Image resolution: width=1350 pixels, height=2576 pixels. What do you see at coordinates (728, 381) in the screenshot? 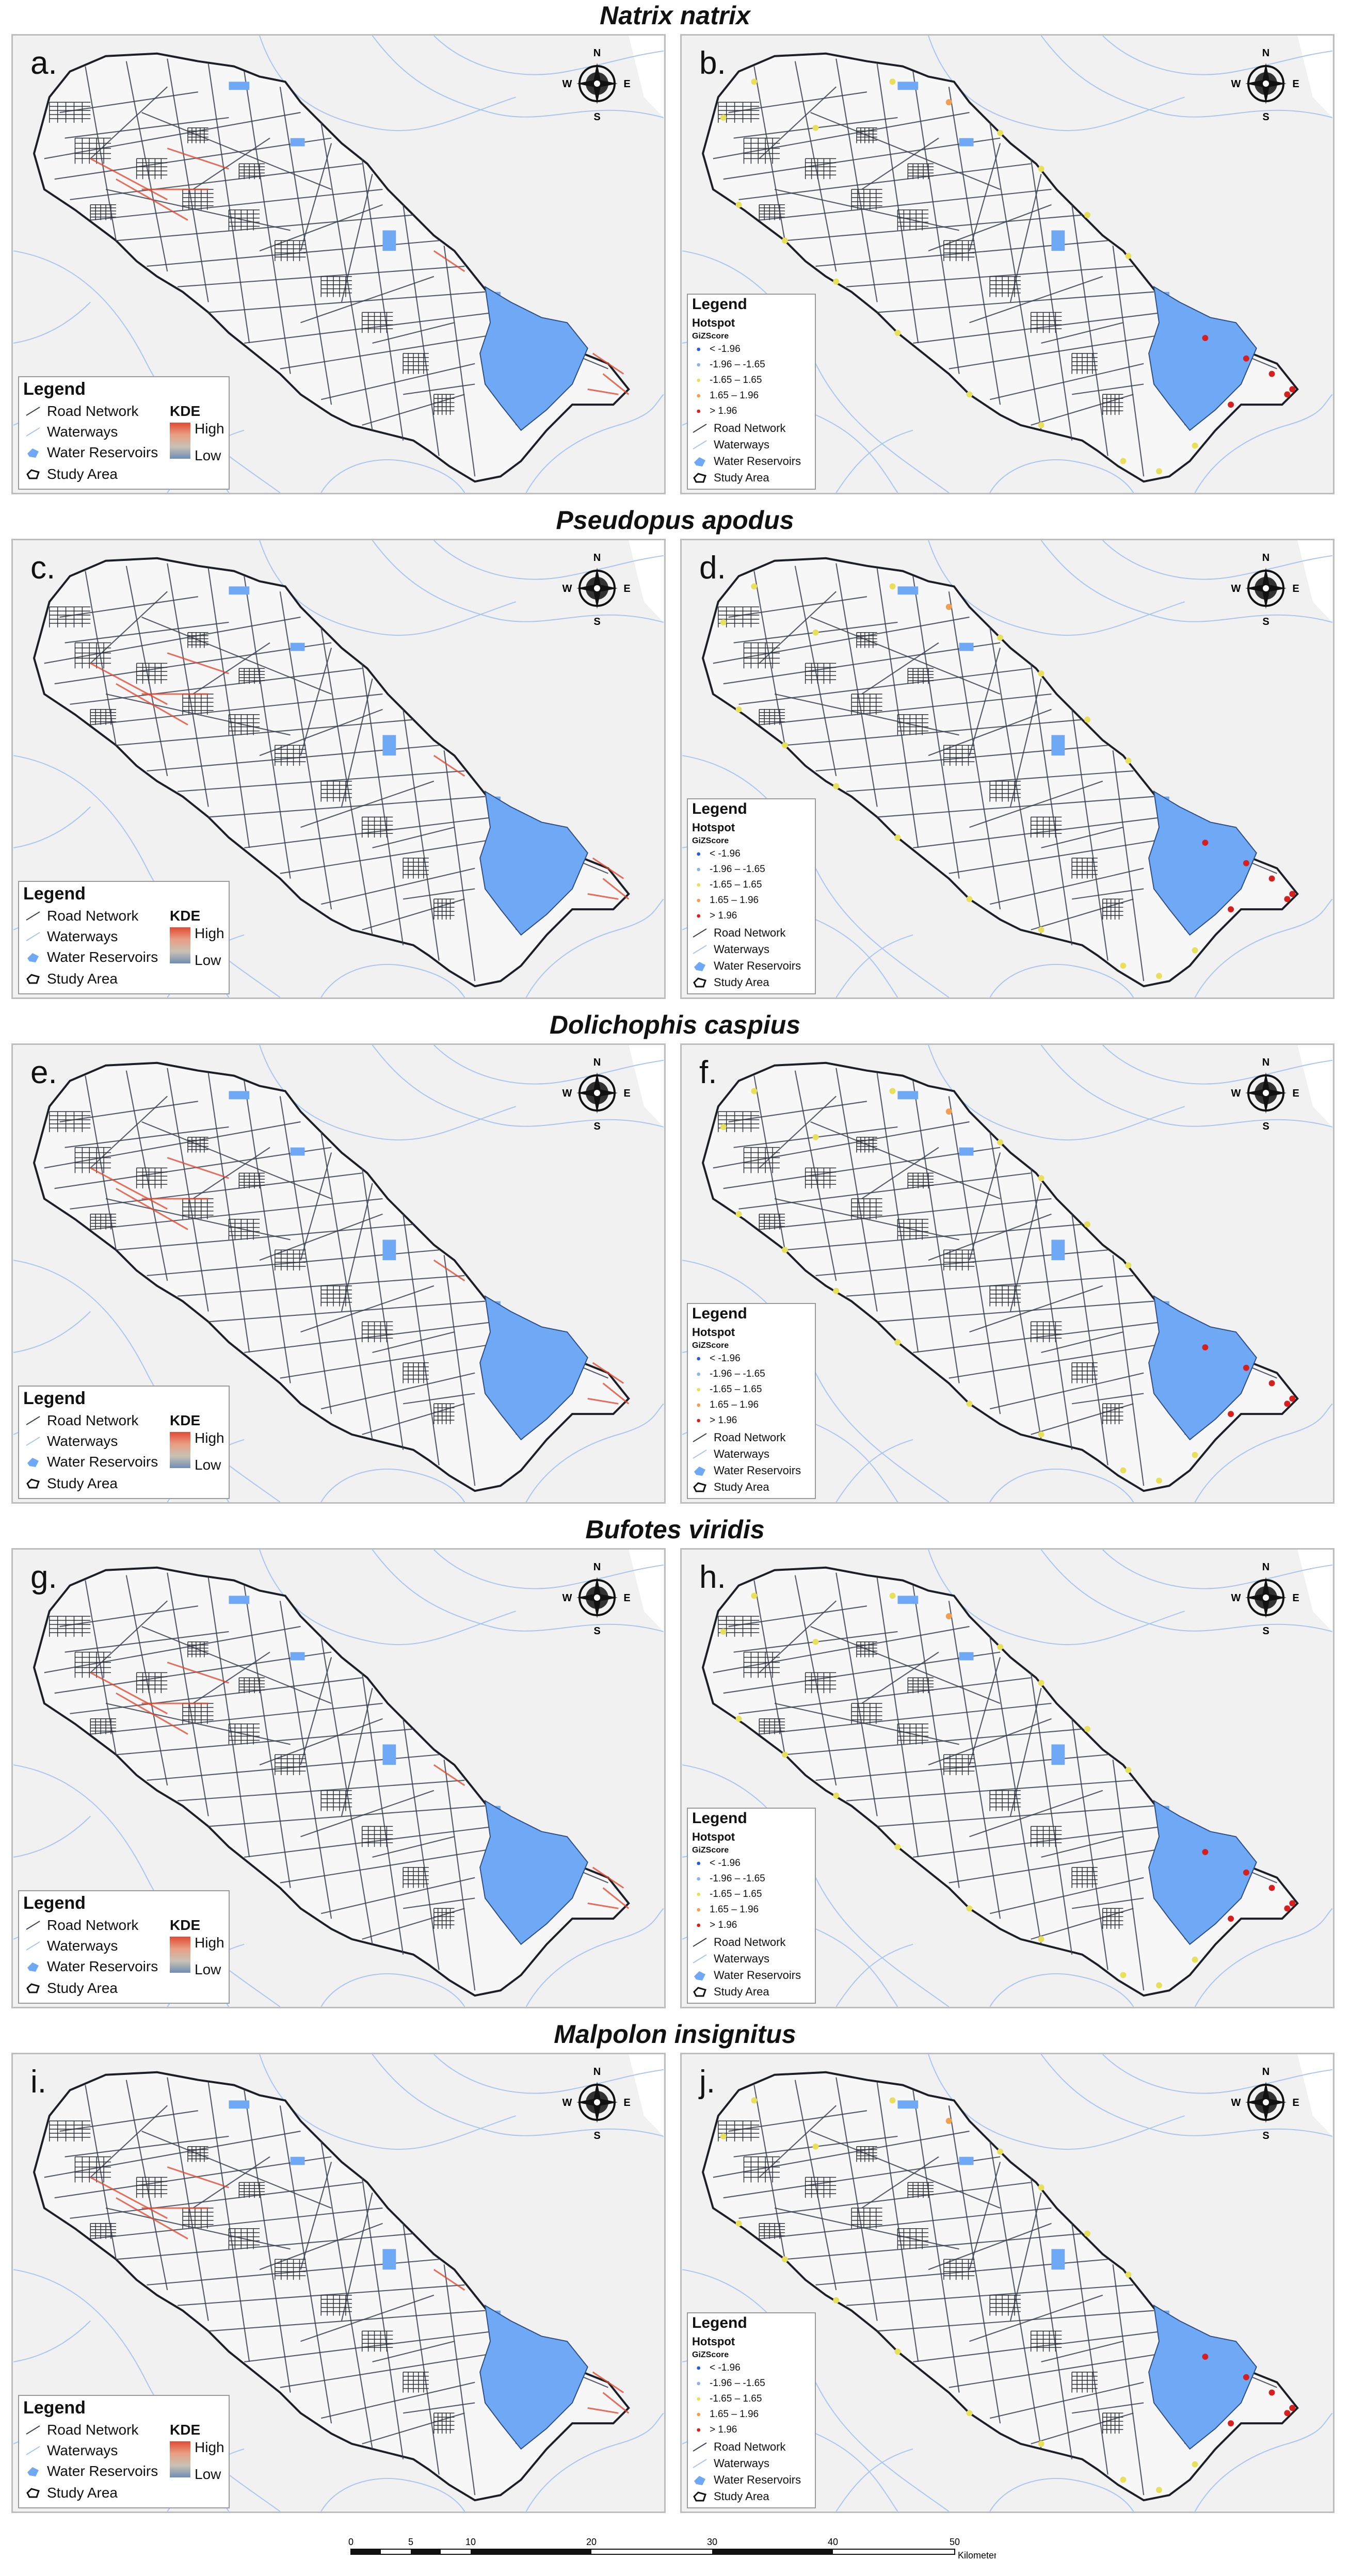
I see `legend-row: -1.65 – 1.65` at bounding box center [728, 381].